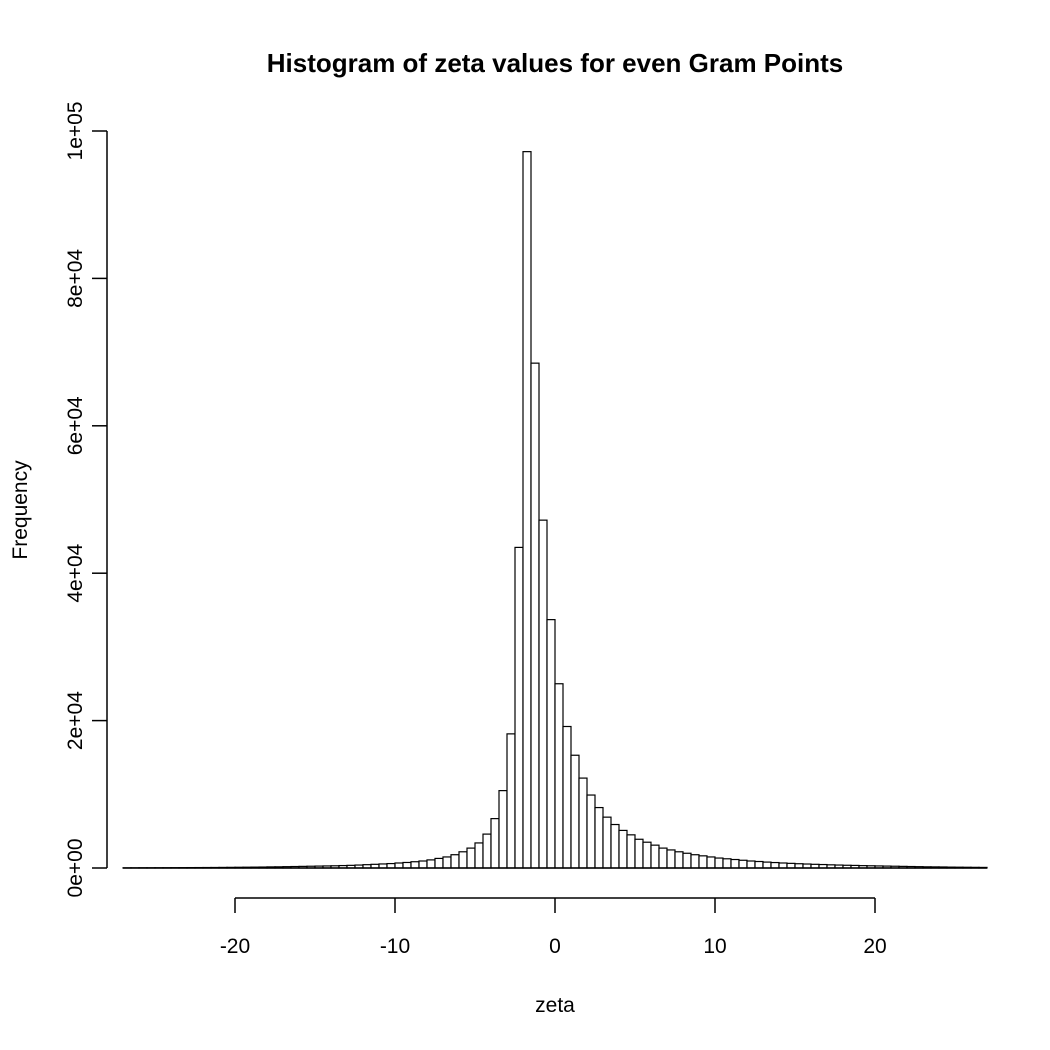  What do you see at coordinates (75, 720) in the screenshot?
I see `y-tick-label: 2e+04` at bounding box center [75, 720].